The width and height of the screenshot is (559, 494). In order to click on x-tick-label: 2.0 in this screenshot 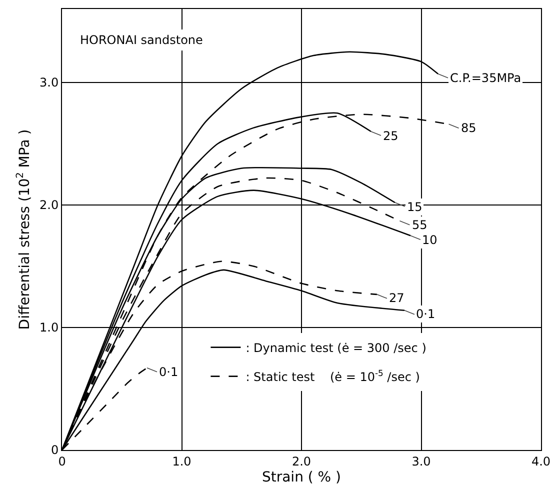, I will do `click(302, 461)`.